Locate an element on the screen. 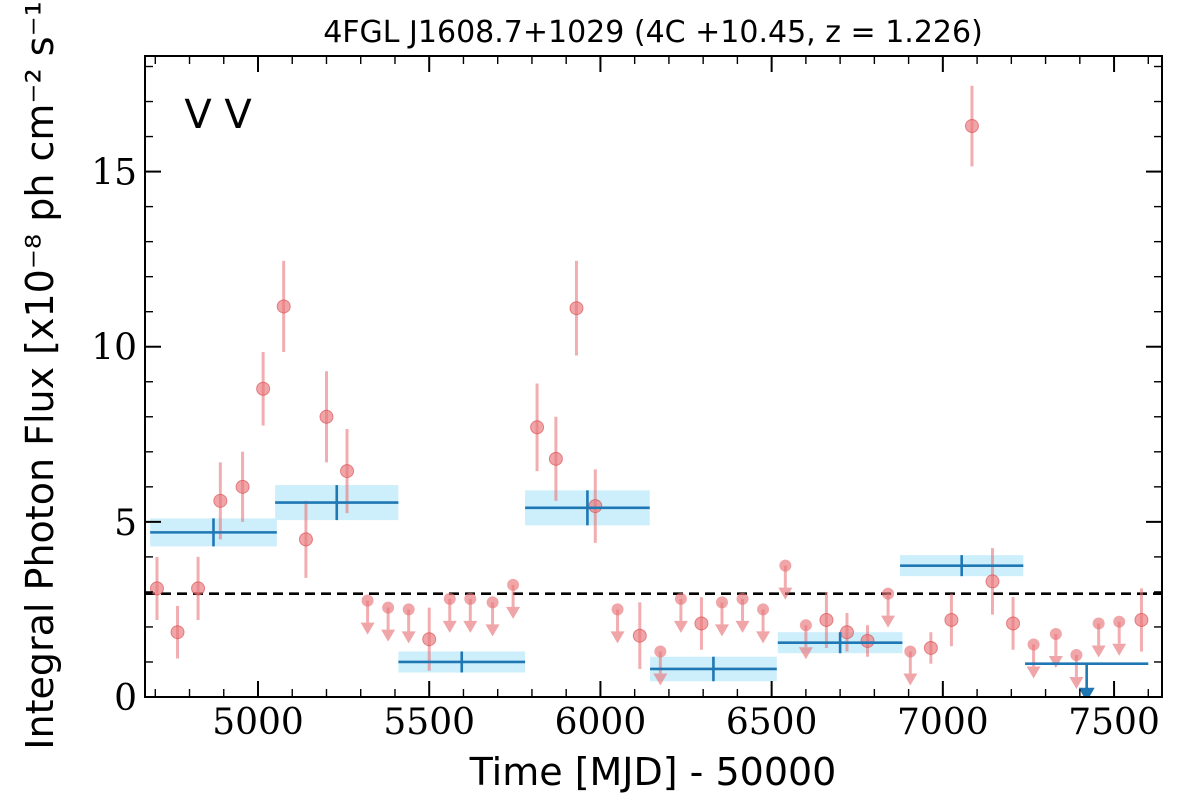 The width and height of the screenshot is (1200, 800). legend-label-monthly: V is located at coordinates (238, 115).